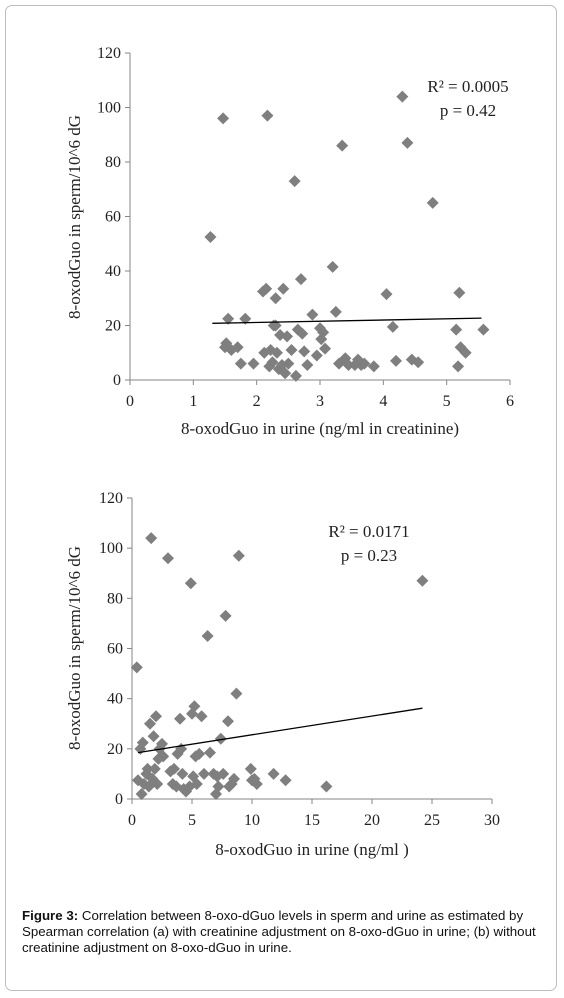 This screenshot has width=564, height=998. I want to click on x-tick-label: 3, so click(320, 401).